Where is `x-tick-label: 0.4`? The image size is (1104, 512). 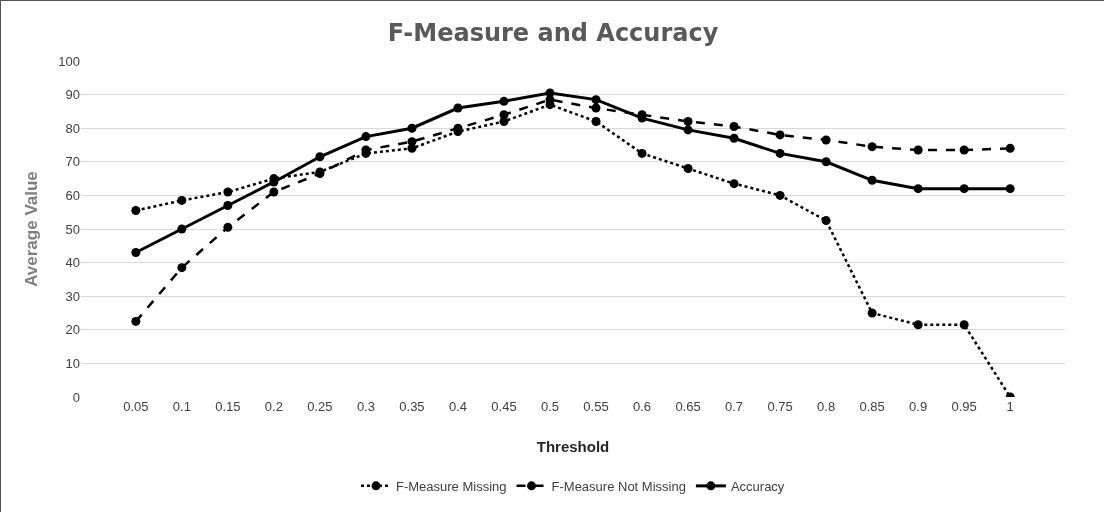 x-tick-label: 0.4 is located at coordinates (457, 406).